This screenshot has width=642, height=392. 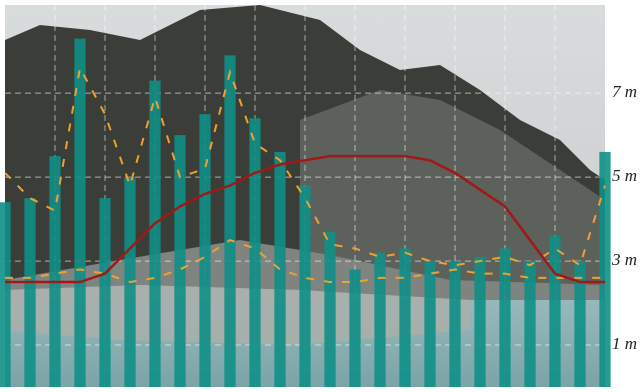 I want to click on y-tick-label: 7 m, so click(x=624, y=91).